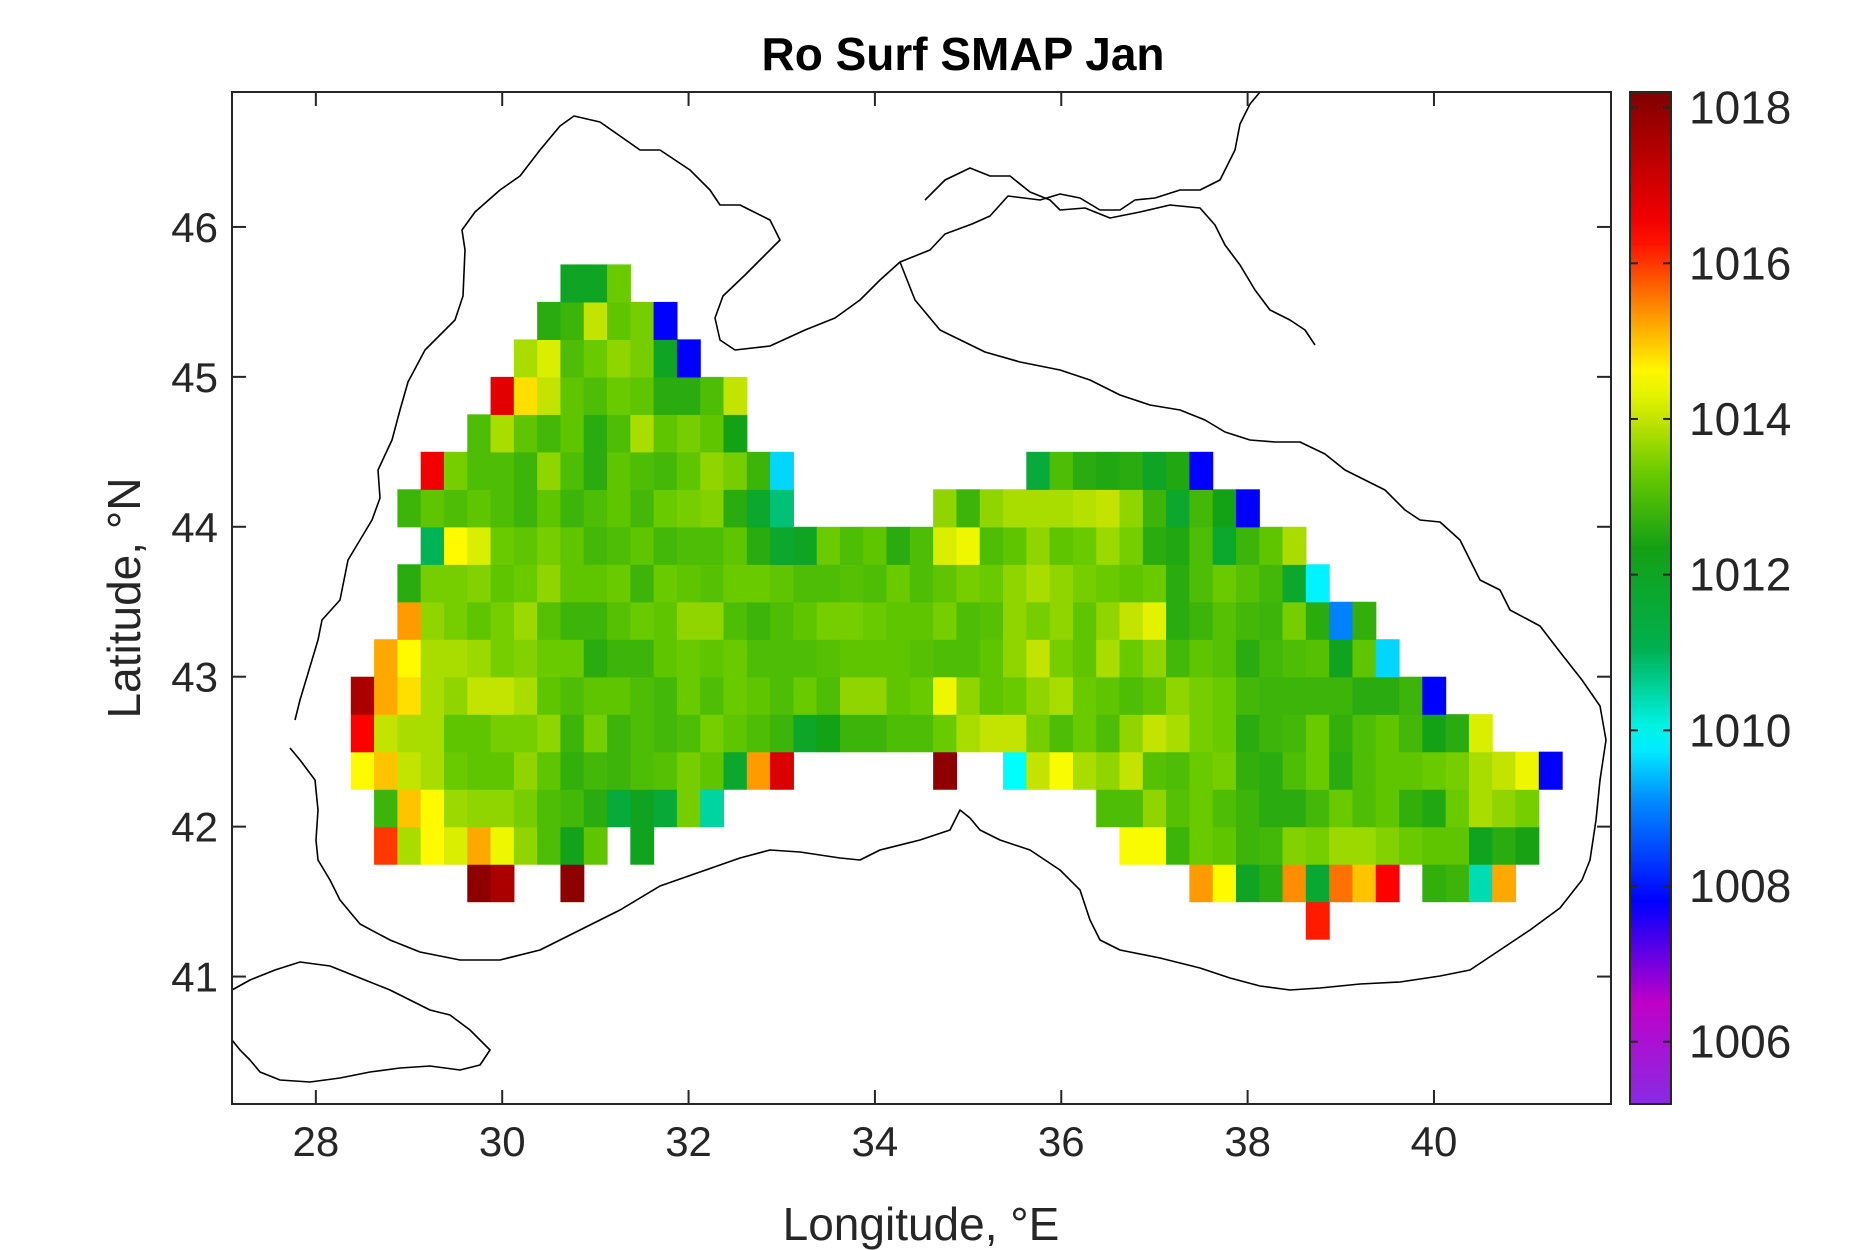 This screenshot has width=1875, height=1250. Describe the element at coordinates (1740, 108) in the screenshot. I see `colorbar-tick-label: 1018` at that location.